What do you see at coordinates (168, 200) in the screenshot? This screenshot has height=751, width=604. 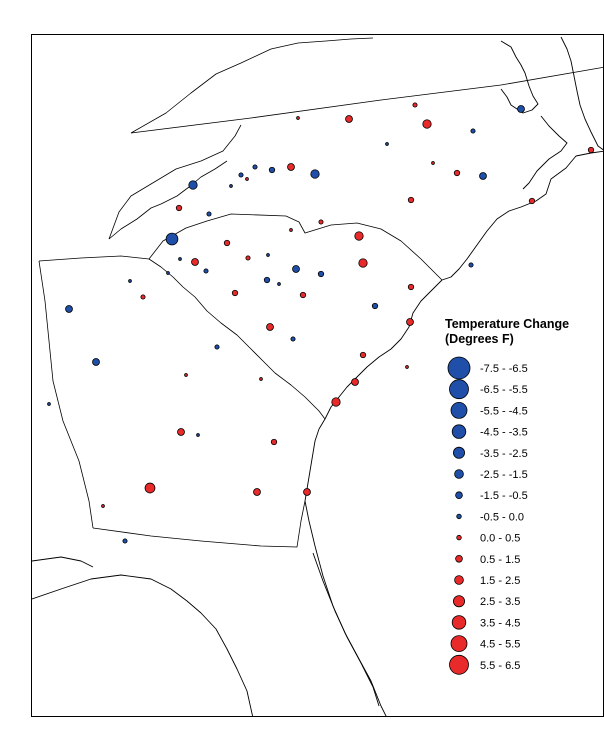 I see `nc-tn-border` at bounding box center [168, 200].